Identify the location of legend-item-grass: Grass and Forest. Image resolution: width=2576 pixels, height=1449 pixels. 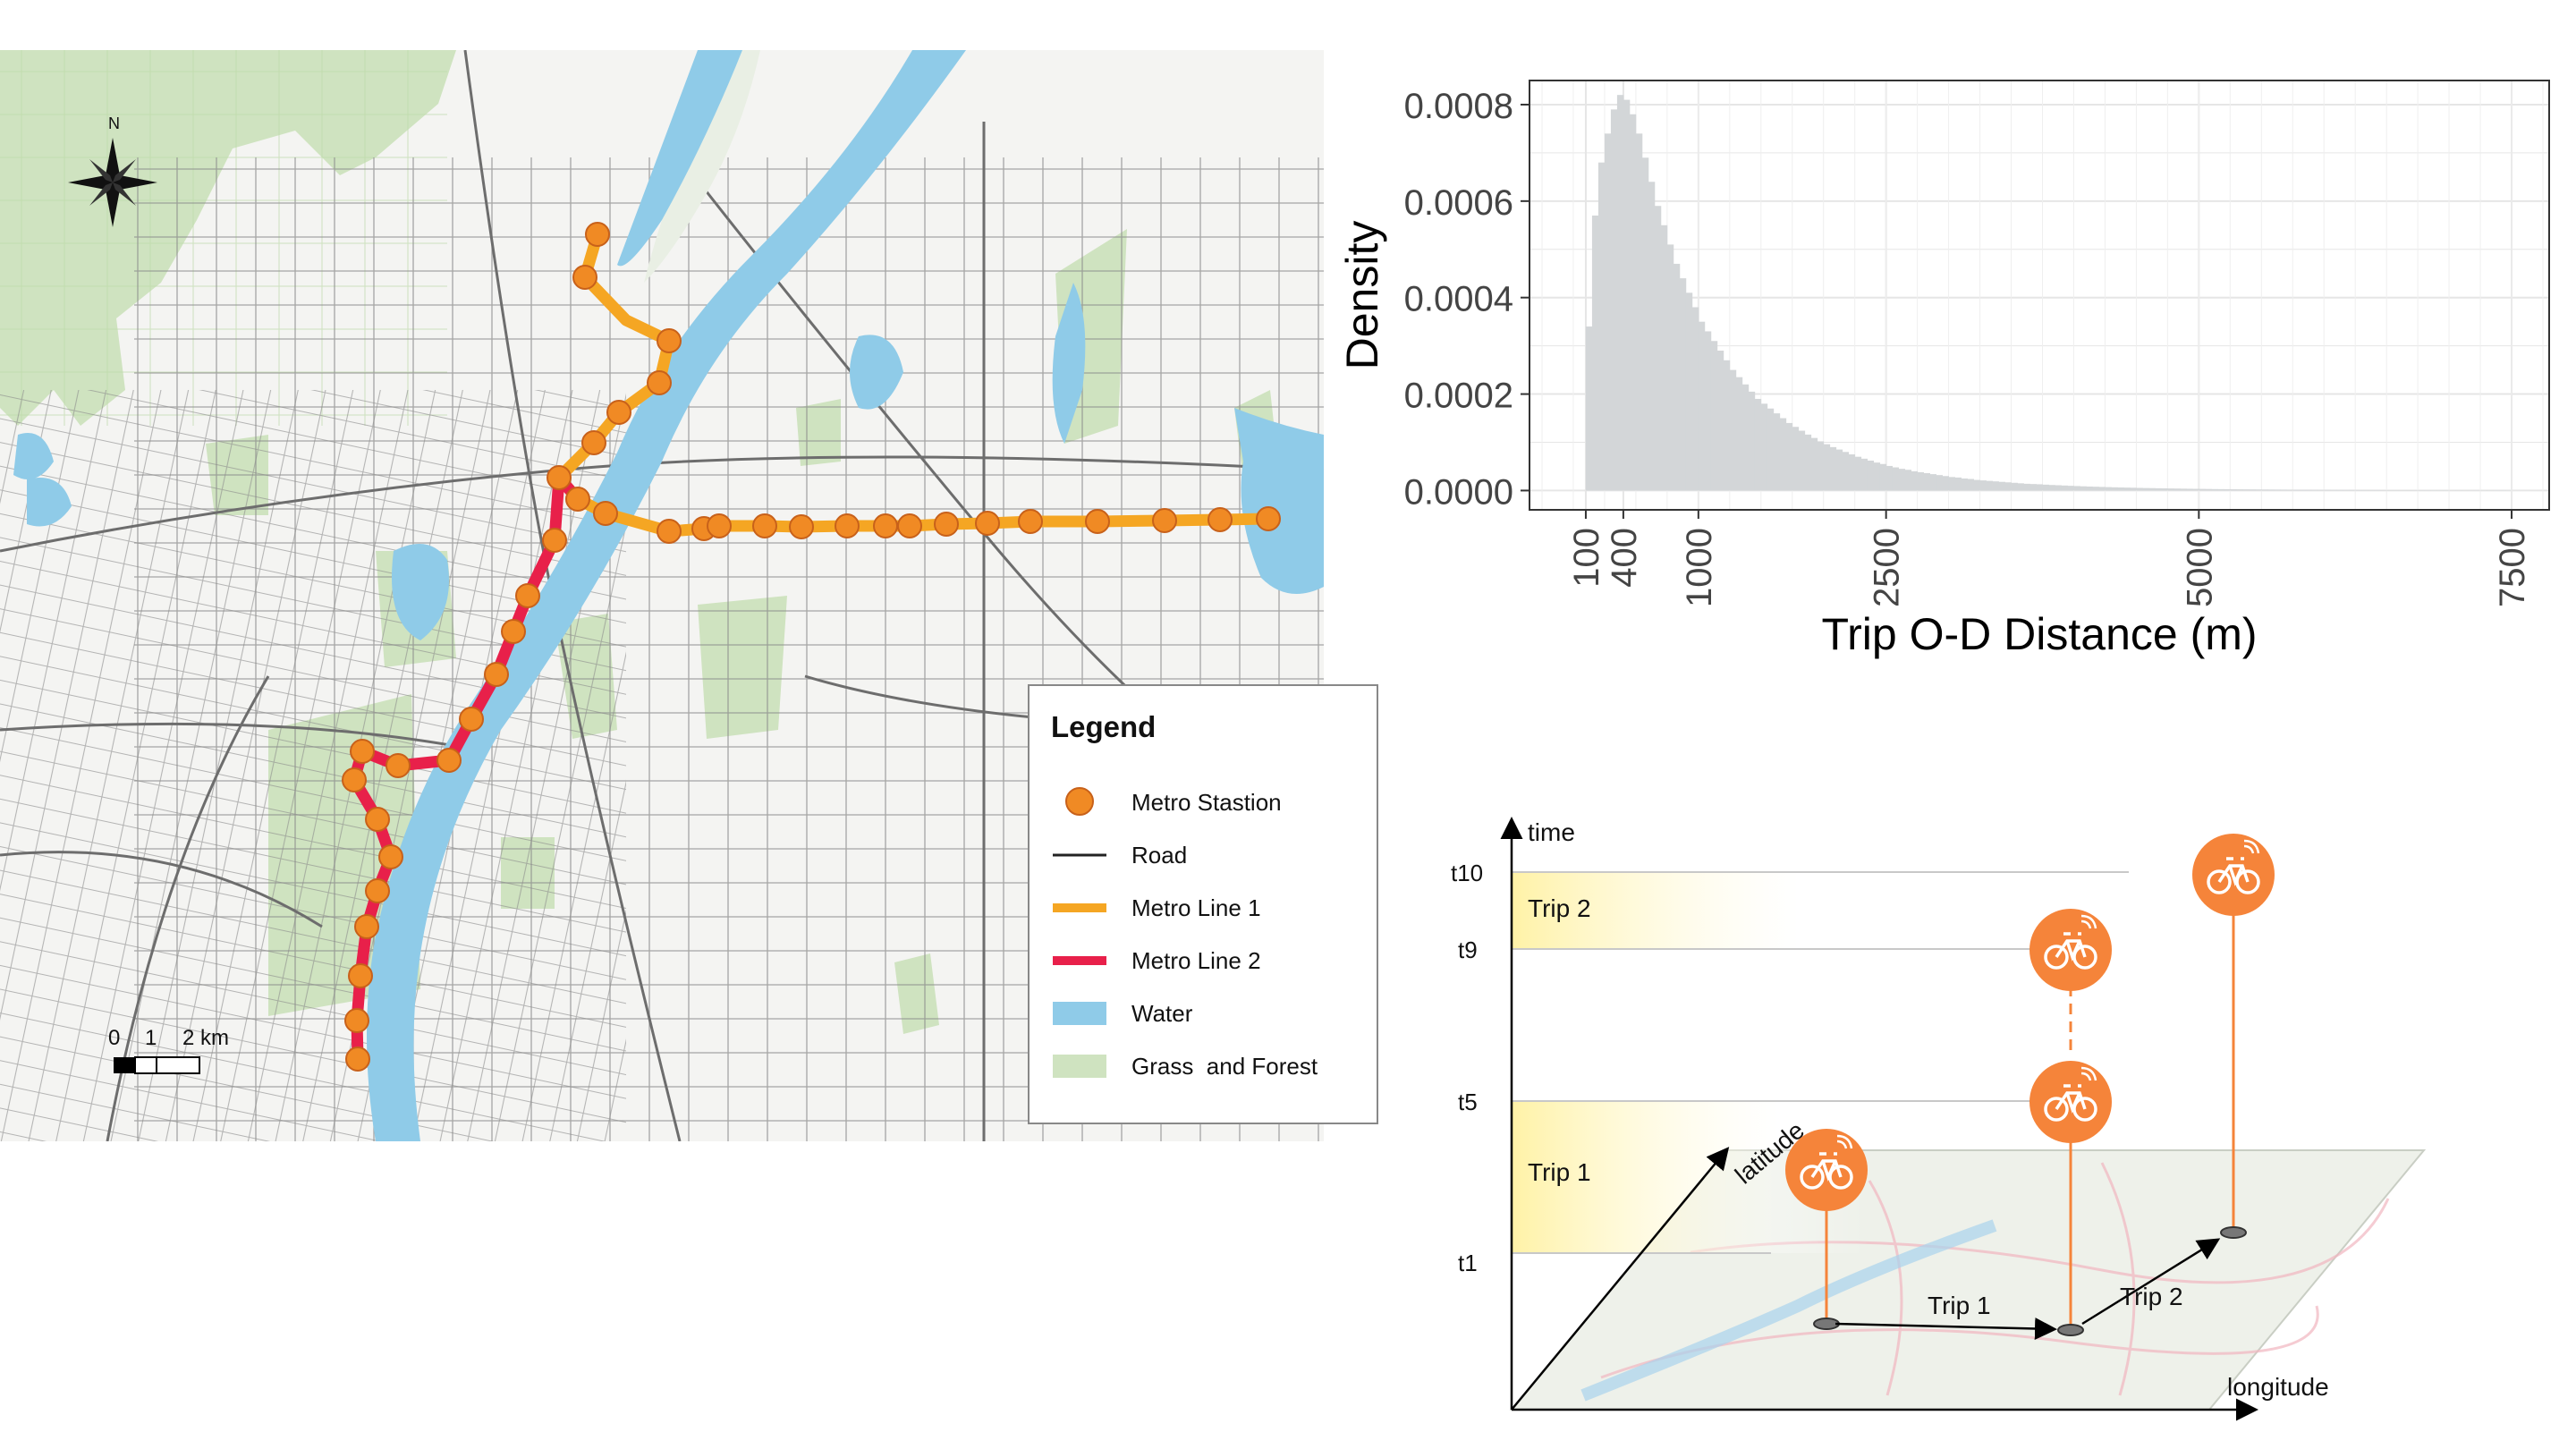
(1185, 1066).